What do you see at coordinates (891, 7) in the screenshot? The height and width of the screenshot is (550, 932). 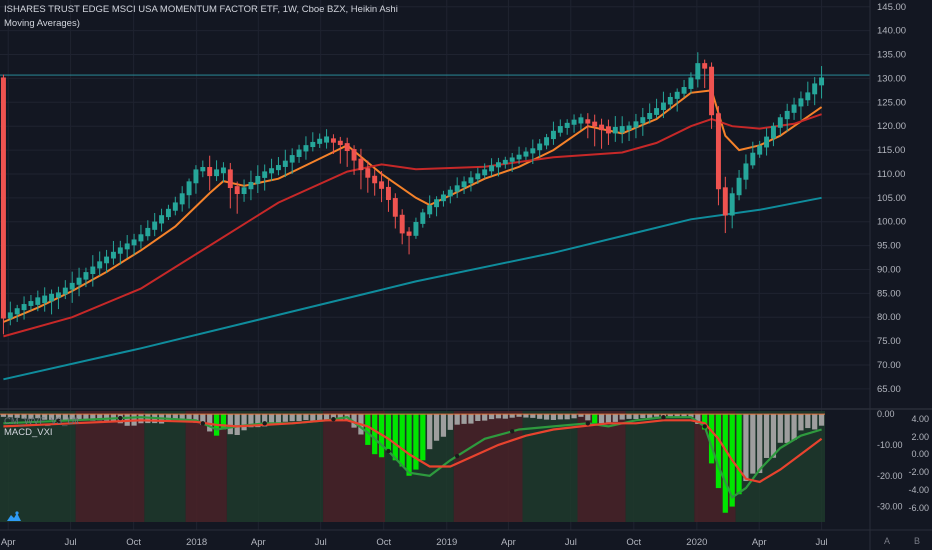 I see `price-tick-label: 145.00` at bounding box center [891, 7].